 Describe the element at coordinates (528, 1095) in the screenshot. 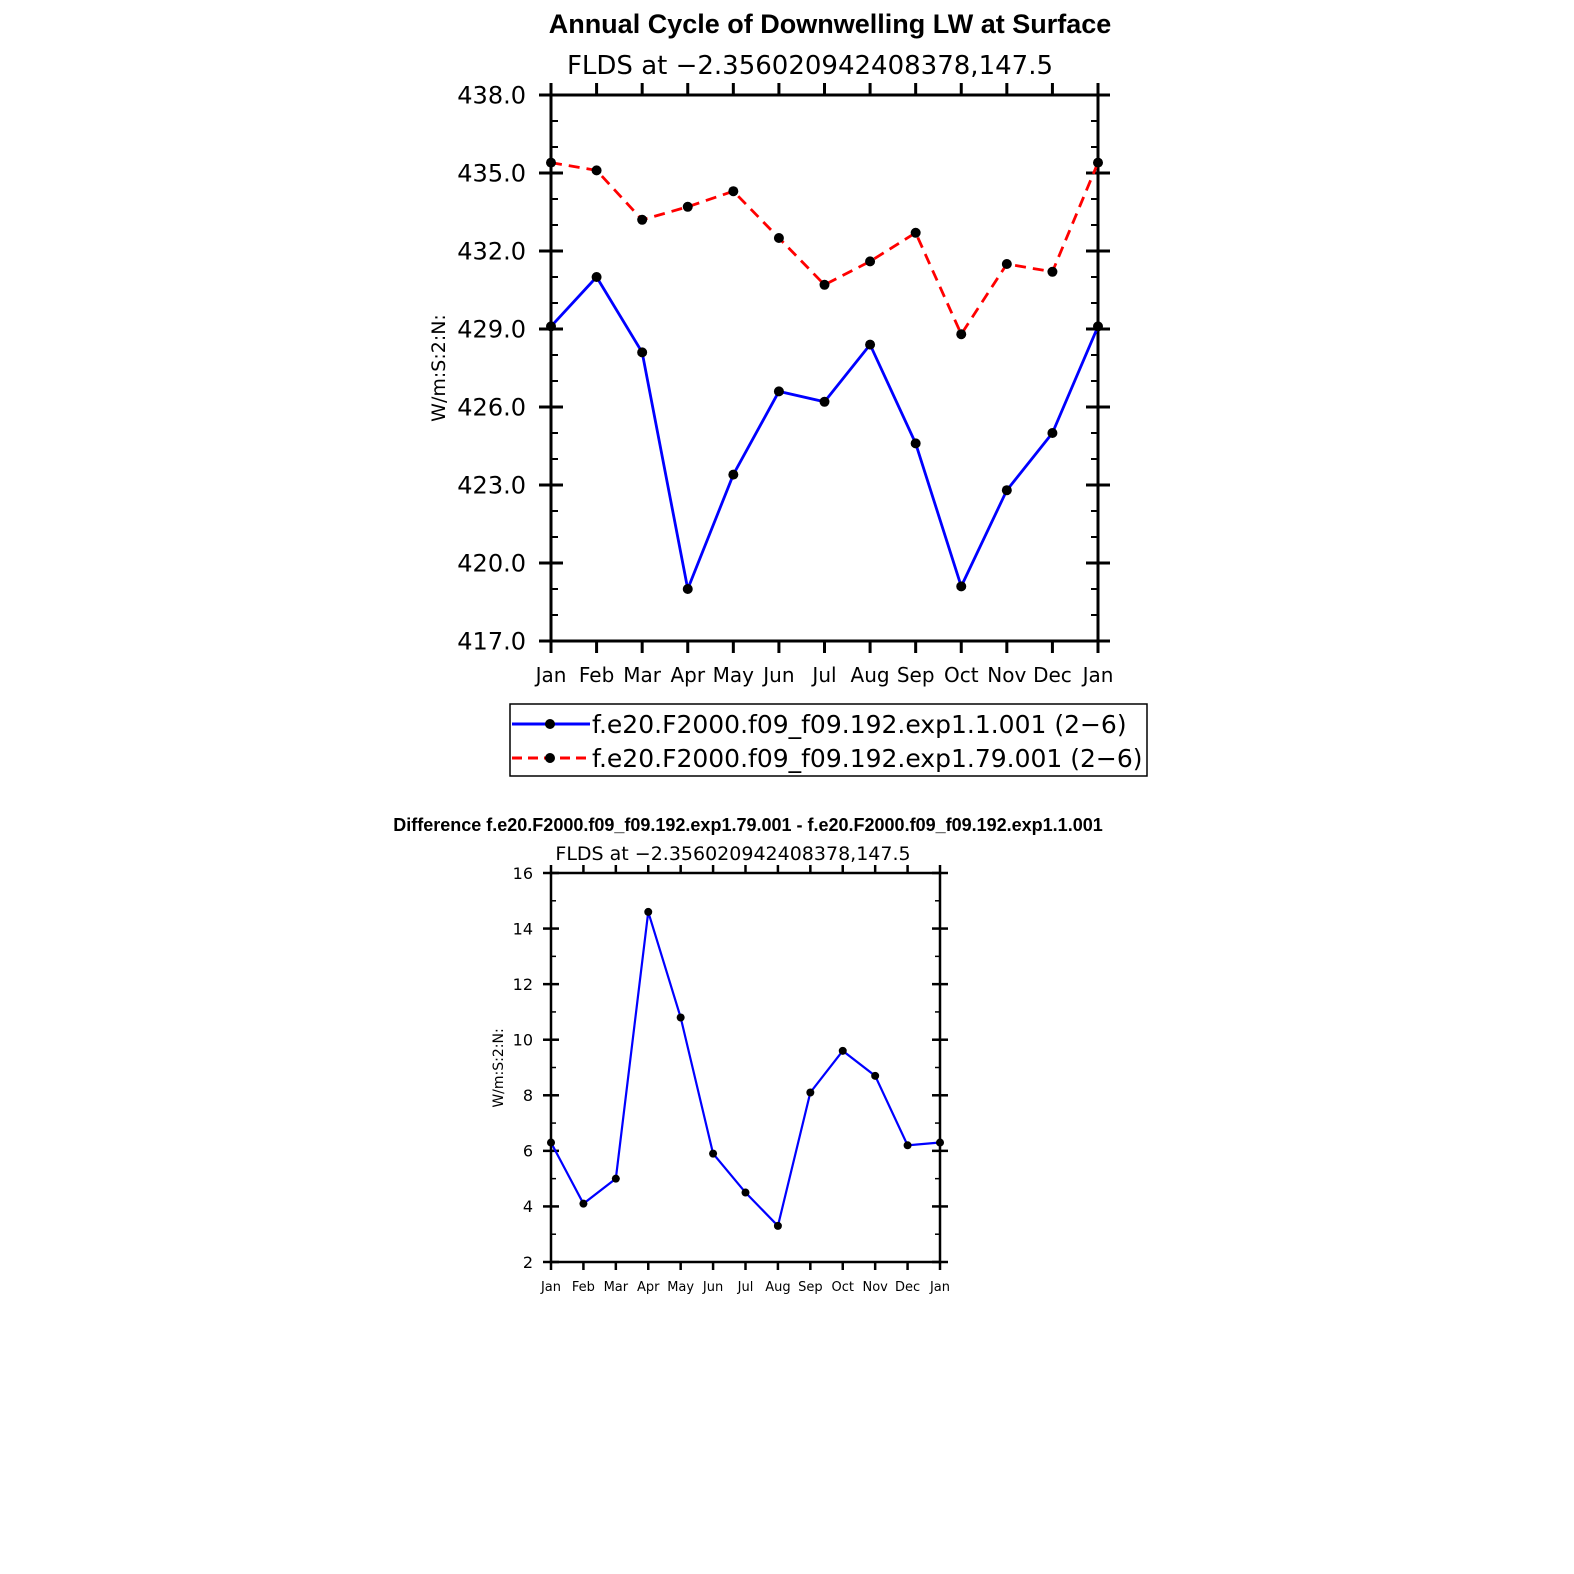

I see `y-tick-label: 8` at that location.